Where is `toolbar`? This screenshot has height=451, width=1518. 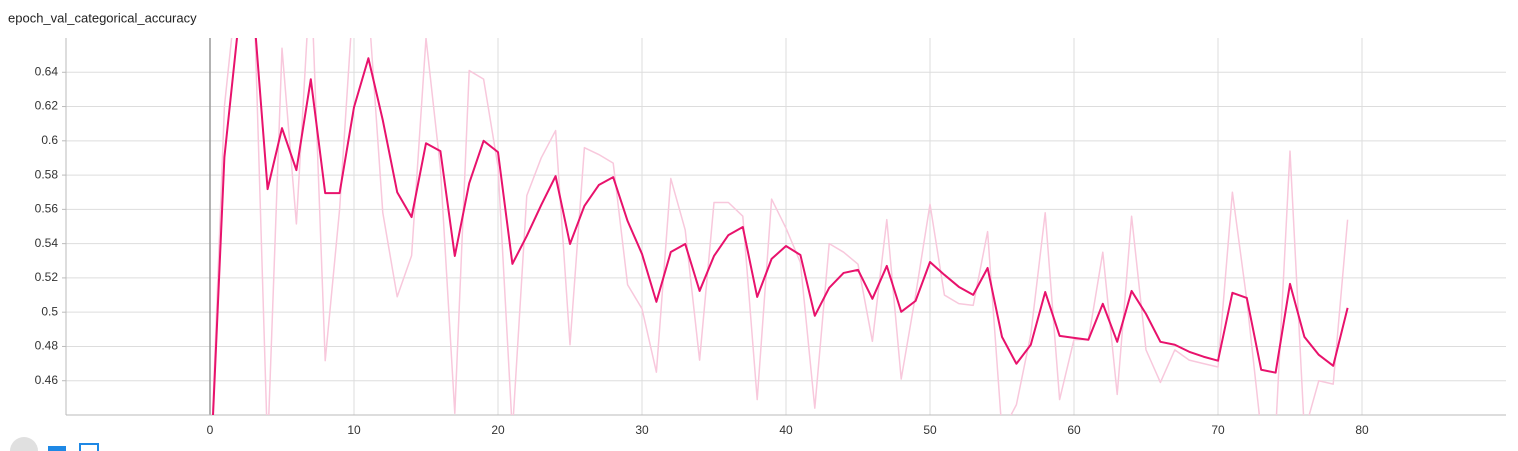
toolbar is located at coordinates (54, 444).